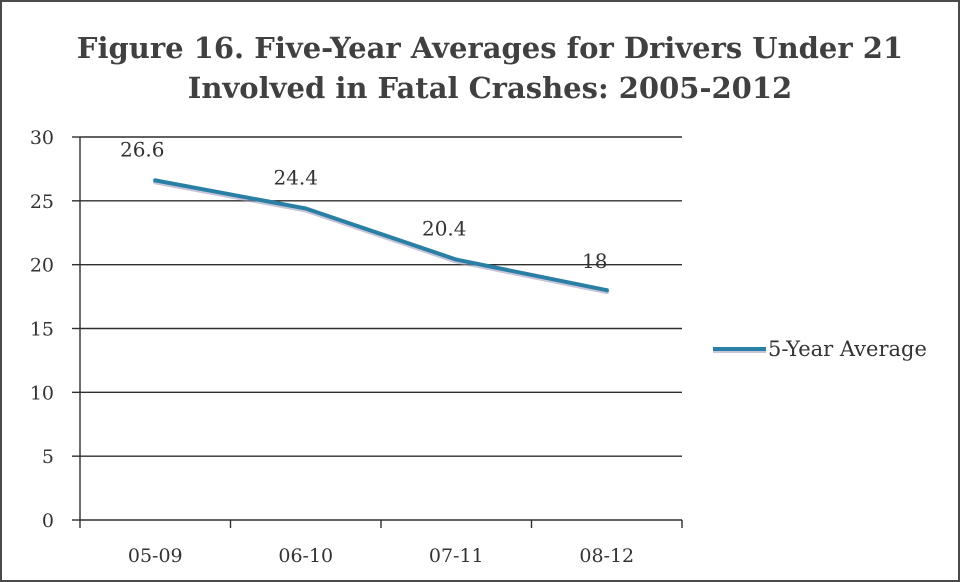 This screenshot has height=582, width=960. I want to click on x-tick-label: 07-11, so click(456, 556).